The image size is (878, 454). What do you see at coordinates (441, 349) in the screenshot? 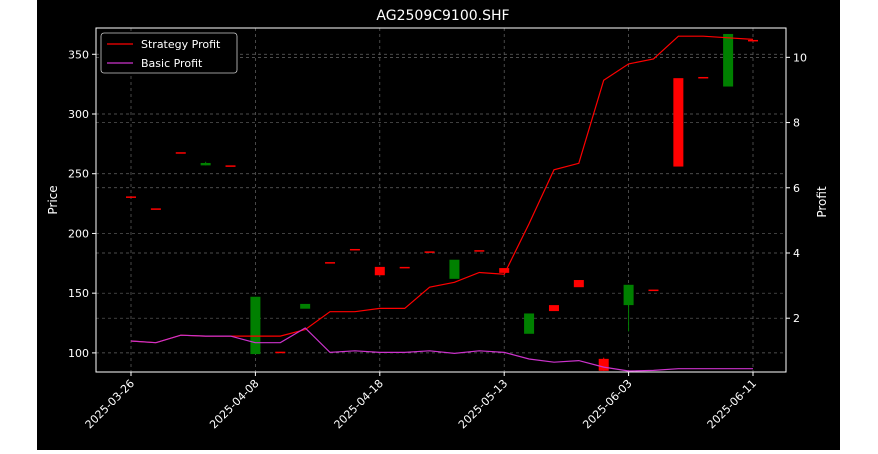
I see `series-line-basic-profit` at bounding box center [441, 349].